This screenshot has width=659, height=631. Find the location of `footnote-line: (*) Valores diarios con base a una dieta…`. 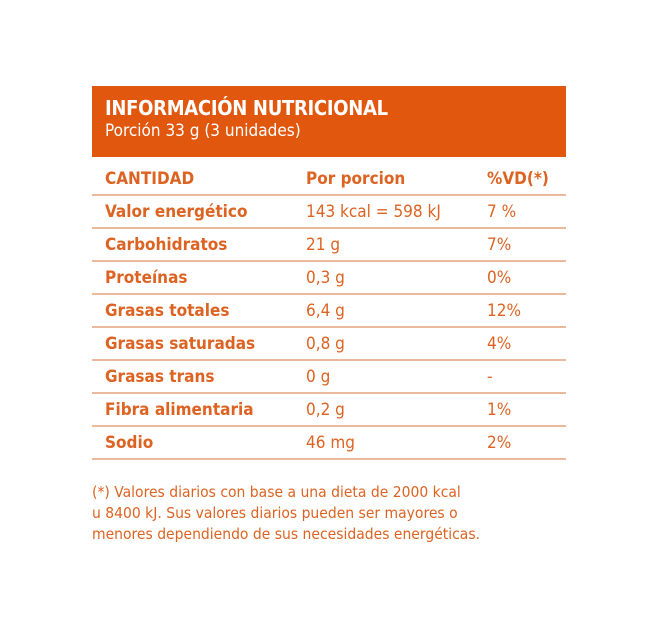

footnote-line: (*) Valores diarios con base a una dieta… is located at coordinates (276, 492).